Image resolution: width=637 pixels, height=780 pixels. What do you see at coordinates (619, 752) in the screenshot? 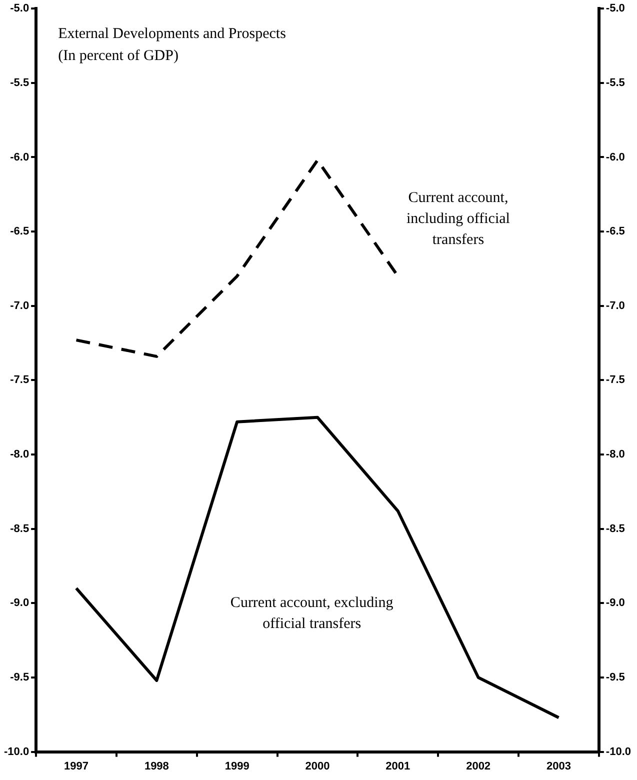
I see `y2-tick-label: -10.0` at bounding box center [619, 752].